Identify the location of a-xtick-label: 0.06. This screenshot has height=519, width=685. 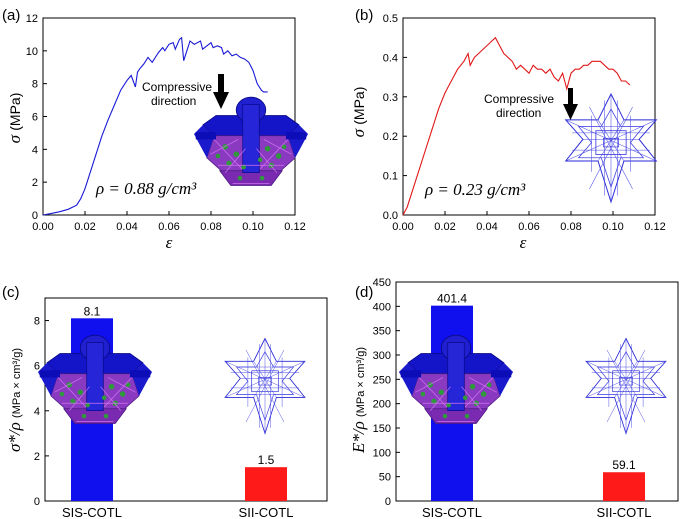
(168, 227).